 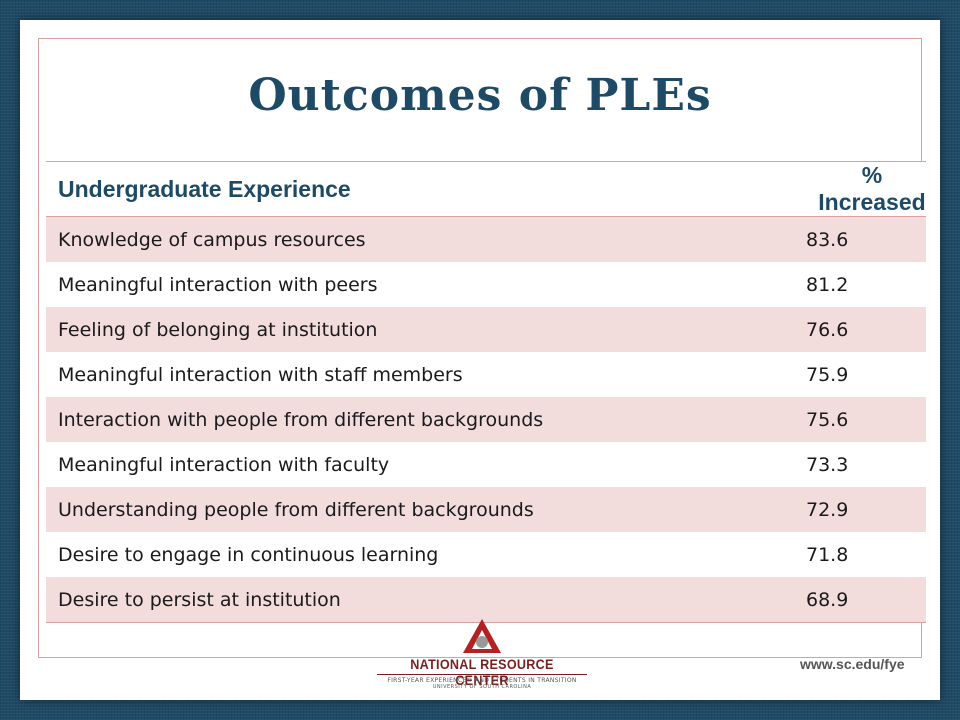 I want to click on header-percent-increased: % Increased, so click(x=866, y=189).